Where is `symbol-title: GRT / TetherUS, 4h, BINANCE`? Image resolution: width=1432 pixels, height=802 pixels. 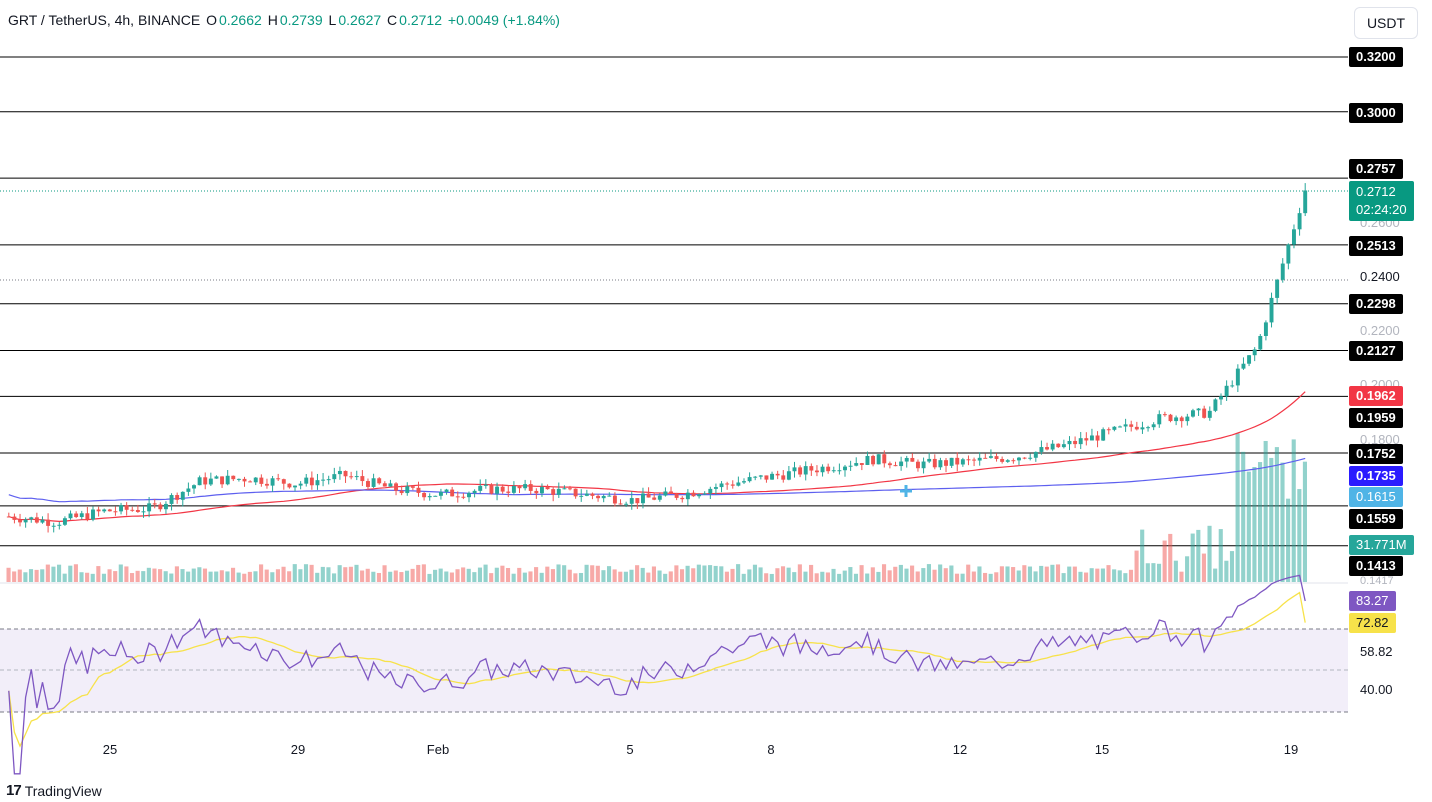
symbol-title: GRT / TetherUS, 4h, BINANCE is located at coordinates (104, 20).